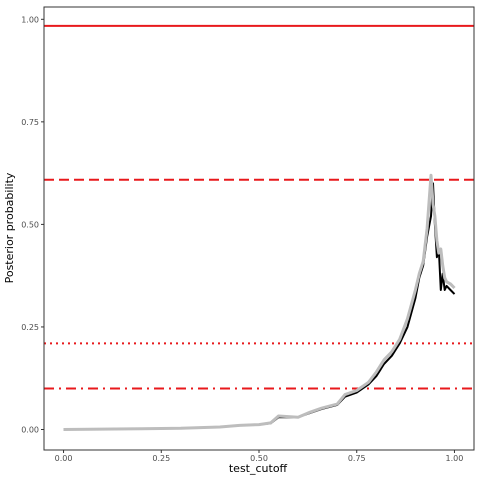 The width and height of the screenshot is (480, 480). What do you see at coordinates (64, 458) in the screenshot?
I see `x-tick-label: 0.00` at bounding box center [64, 458].